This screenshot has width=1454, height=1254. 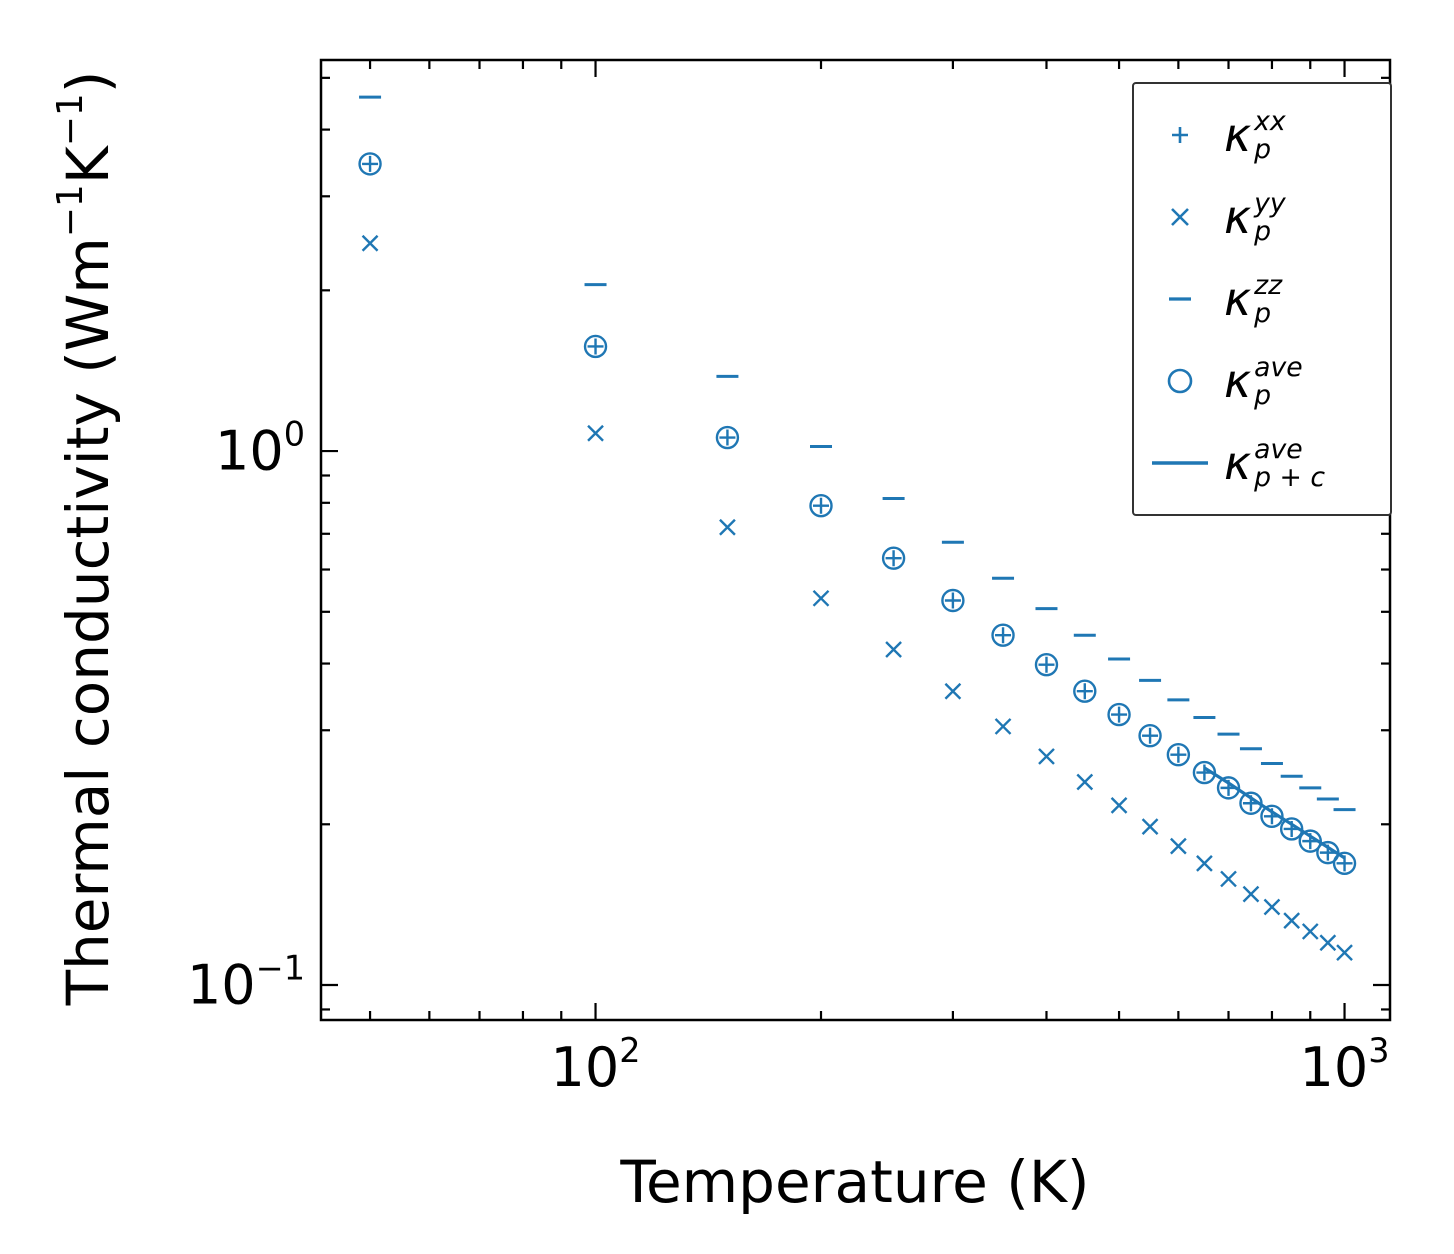 I want to click on y-axis-label: Thermal conductivity (Wm−1K−1), so click(x=86, y=538).